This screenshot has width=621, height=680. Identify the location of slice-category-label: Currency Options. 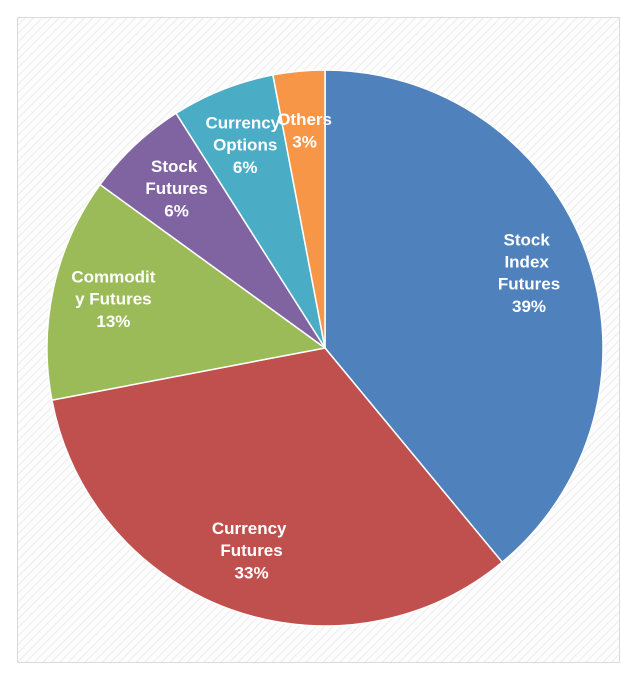
(244, 134).